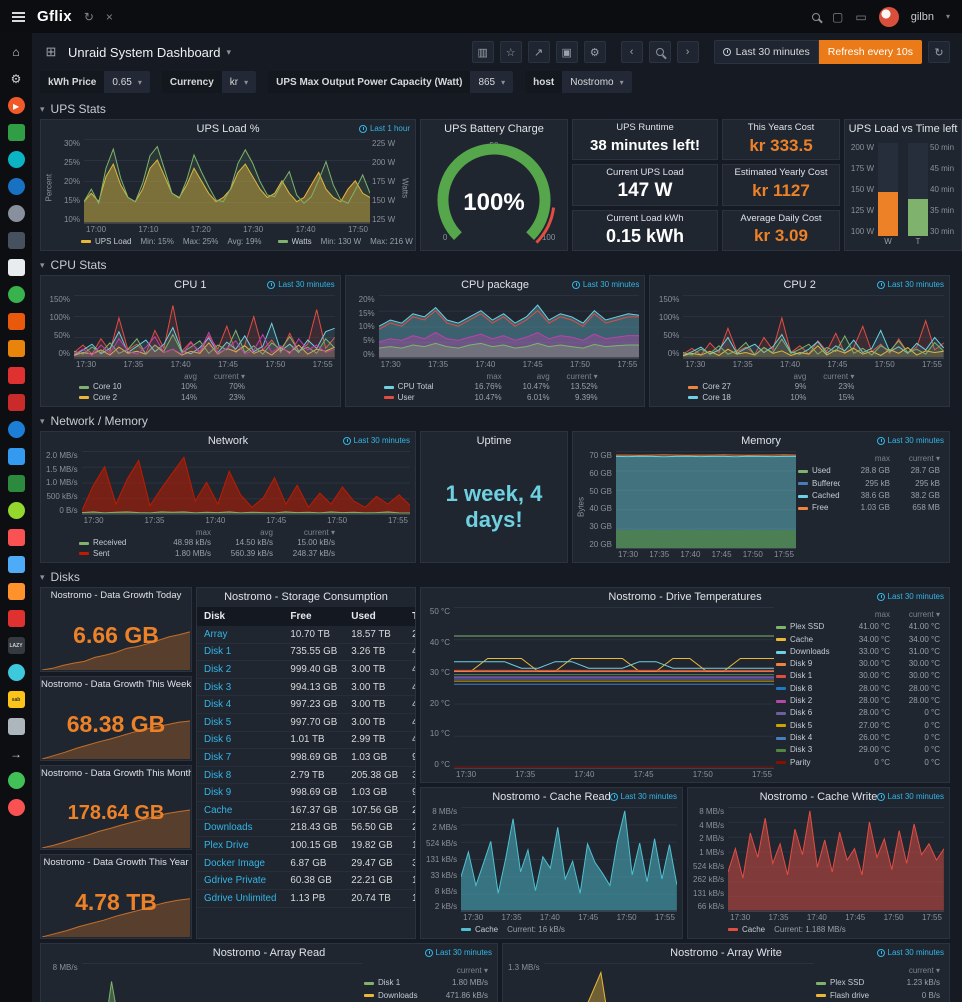 The height and width of the screenshot is (1002, 962). Describe the element at coordinates (227, 181) in the screenshot. I see `ups-load-chart` at that location.